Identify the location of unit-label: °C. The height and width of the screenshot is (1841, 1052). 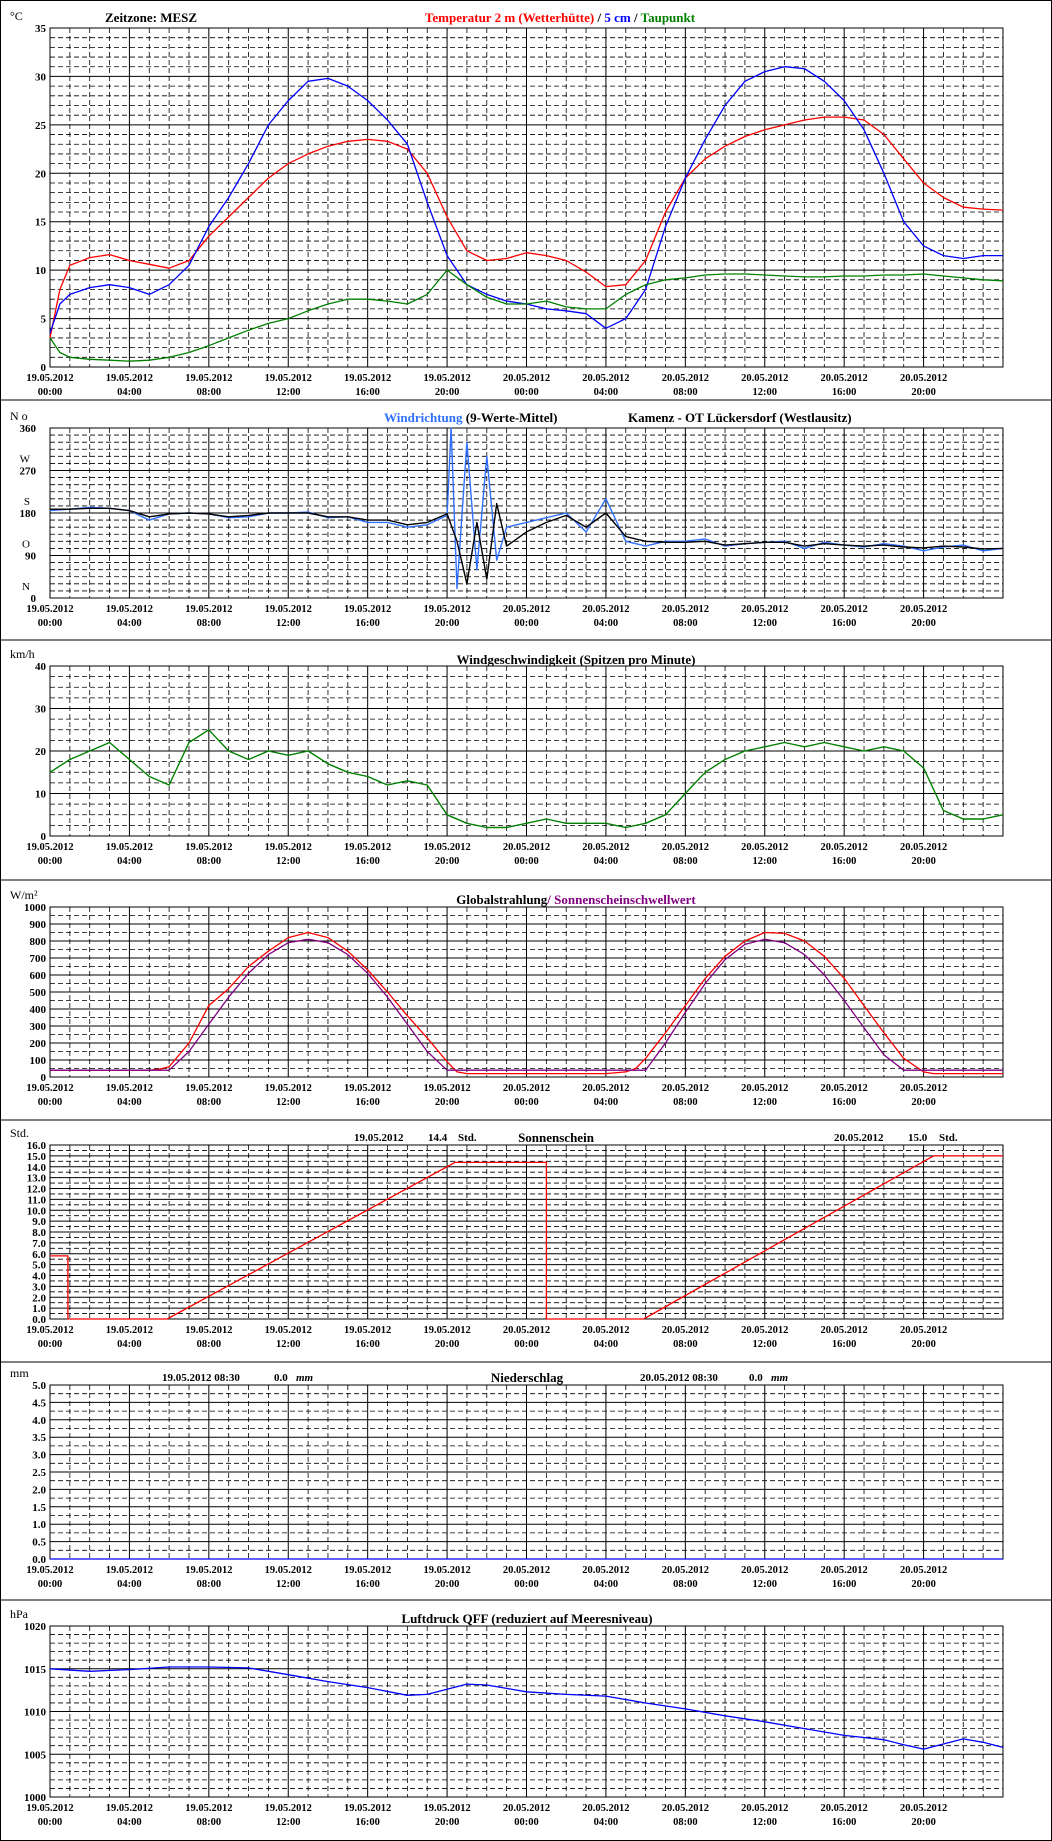
(16, 16).